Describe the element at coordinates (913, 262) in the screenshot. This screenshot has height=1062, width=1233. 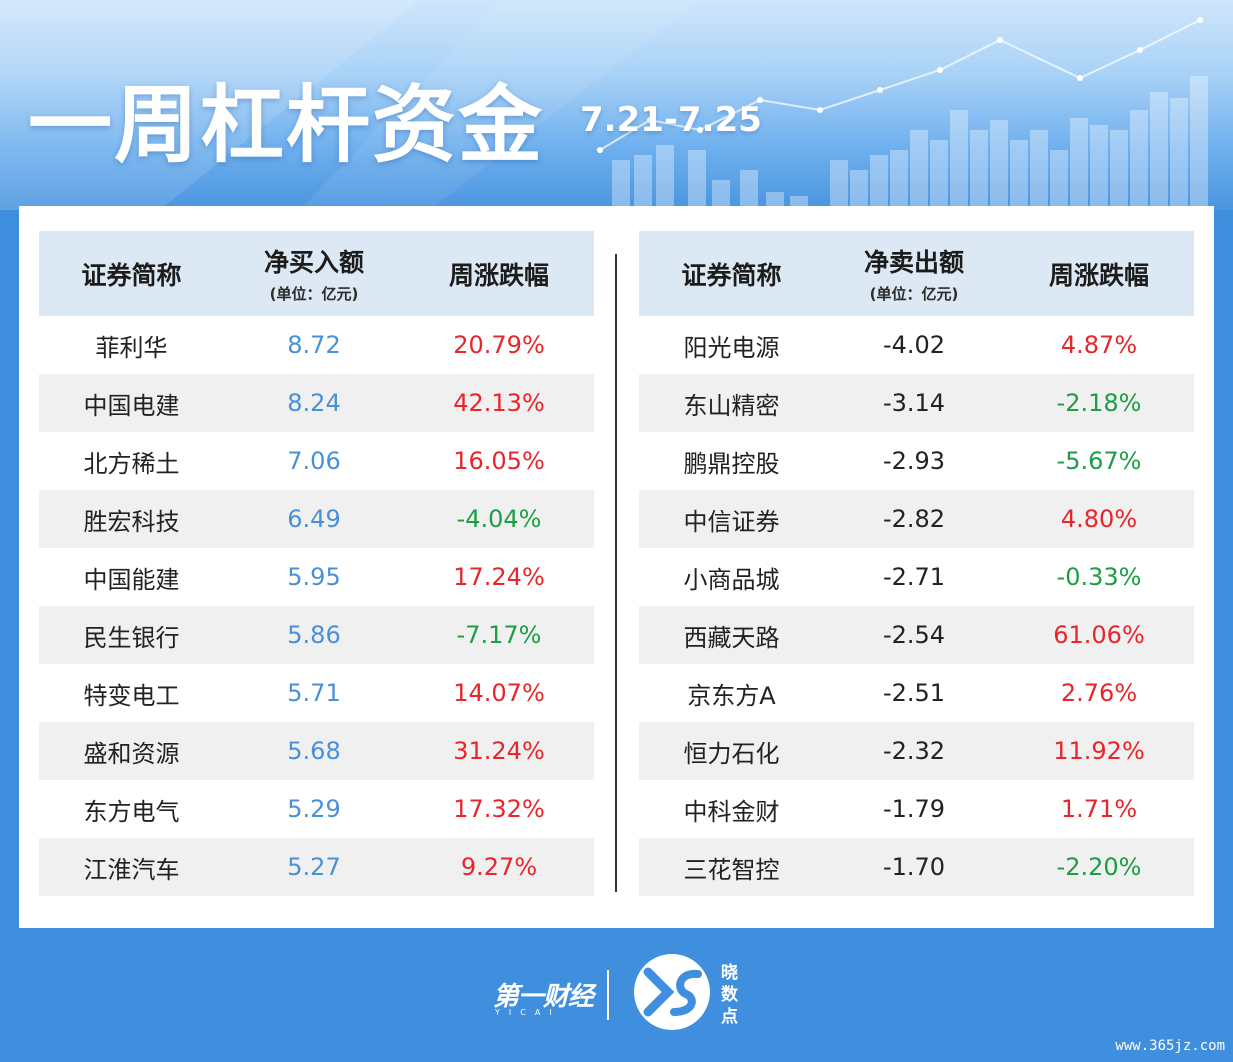
I see `col-header-amount-label: 净卖出额` at that location.